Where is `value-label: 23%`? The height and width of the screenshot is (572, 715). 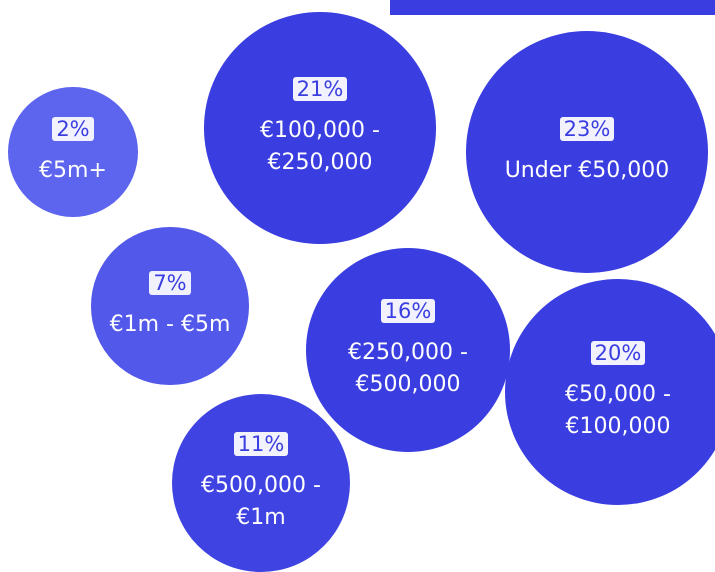 value-label: 23% is located at coordinates (587, 128).